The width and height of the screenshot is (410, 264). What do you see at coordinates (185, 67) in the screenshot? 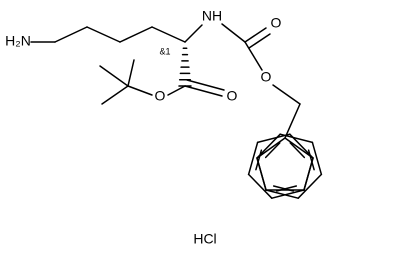
I see `hashed-wedge` at bounding box center [185, 67].